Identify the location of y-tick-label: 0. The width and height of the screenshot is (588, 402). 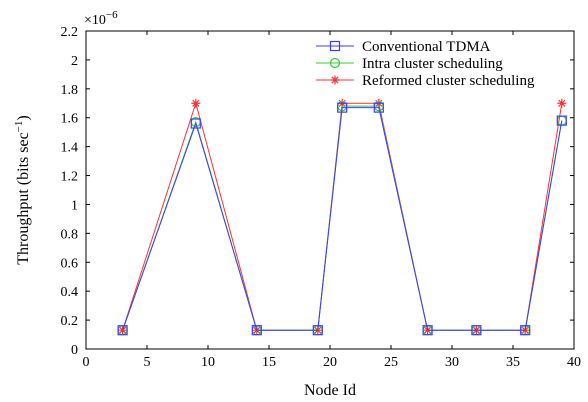
(74, 350).